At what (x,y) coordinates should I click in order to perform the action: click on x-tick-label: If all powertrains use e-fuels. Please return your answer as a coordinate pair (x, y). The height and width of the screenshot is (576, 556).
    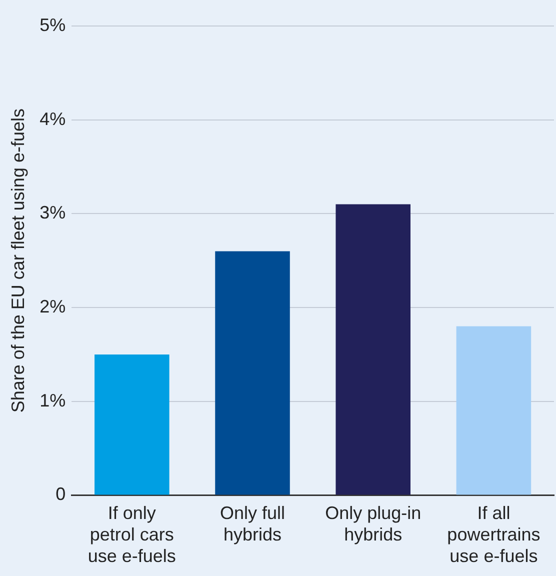
    Looking at the image, I should click on (493, 534).